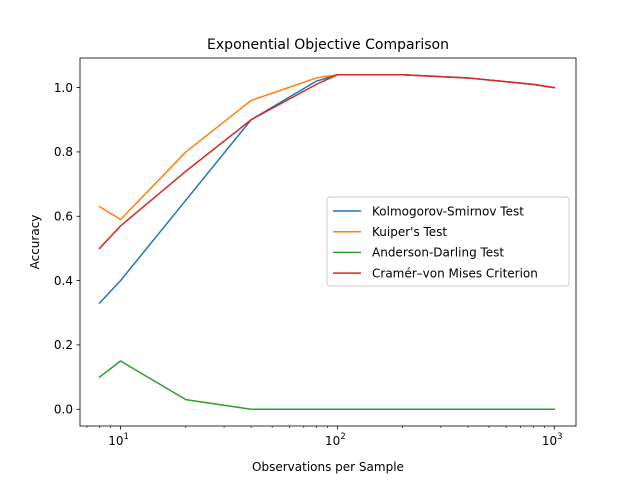 This screenshot has height=484, width=640. I want to click on legend-box, so click(448, 241).